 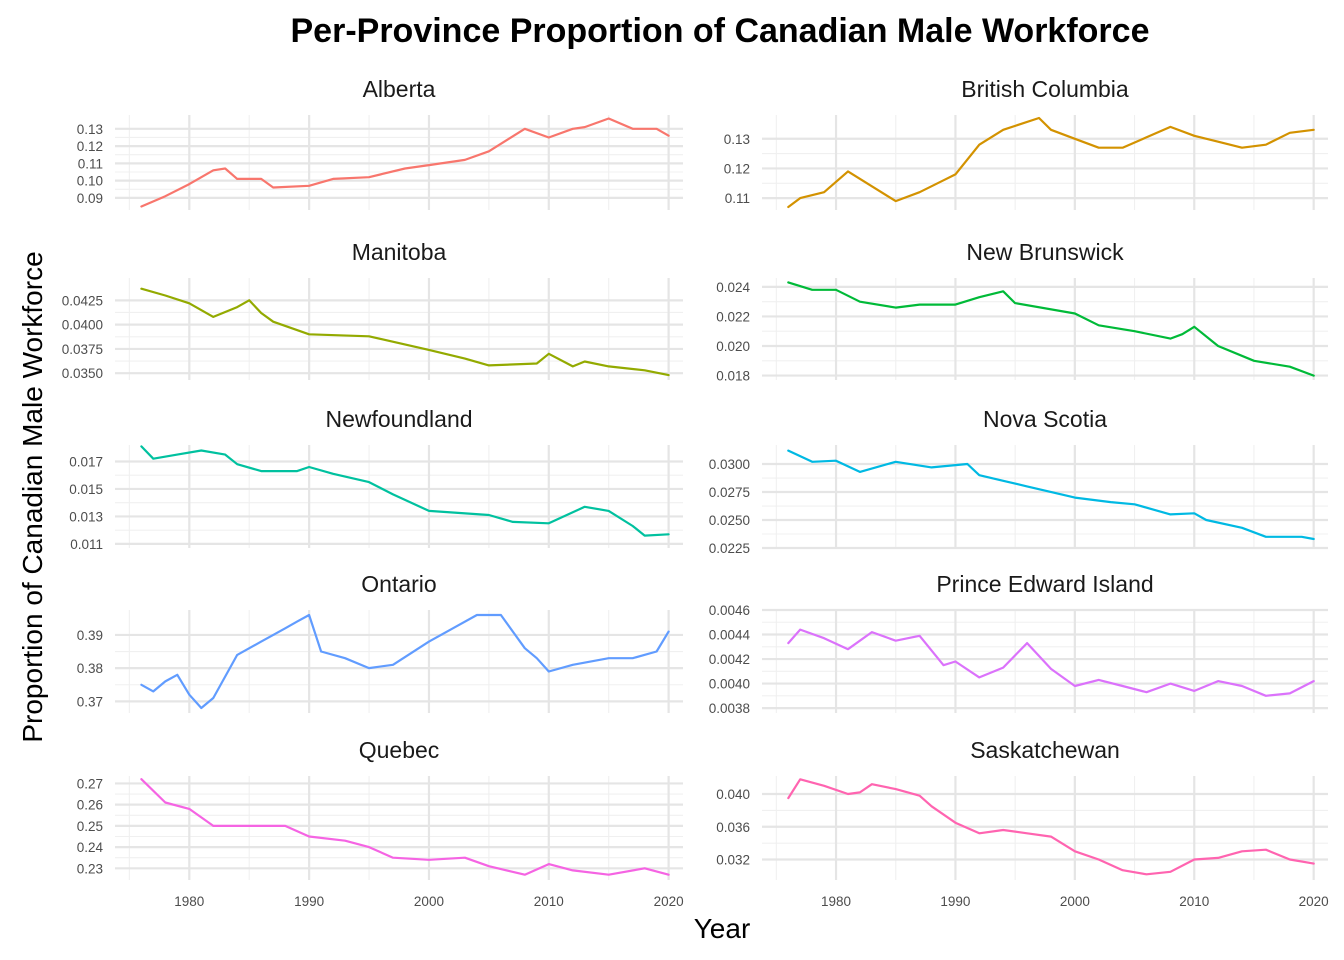 I want to click on y-tick-label: 0.0046, so click(x=729, y=610).